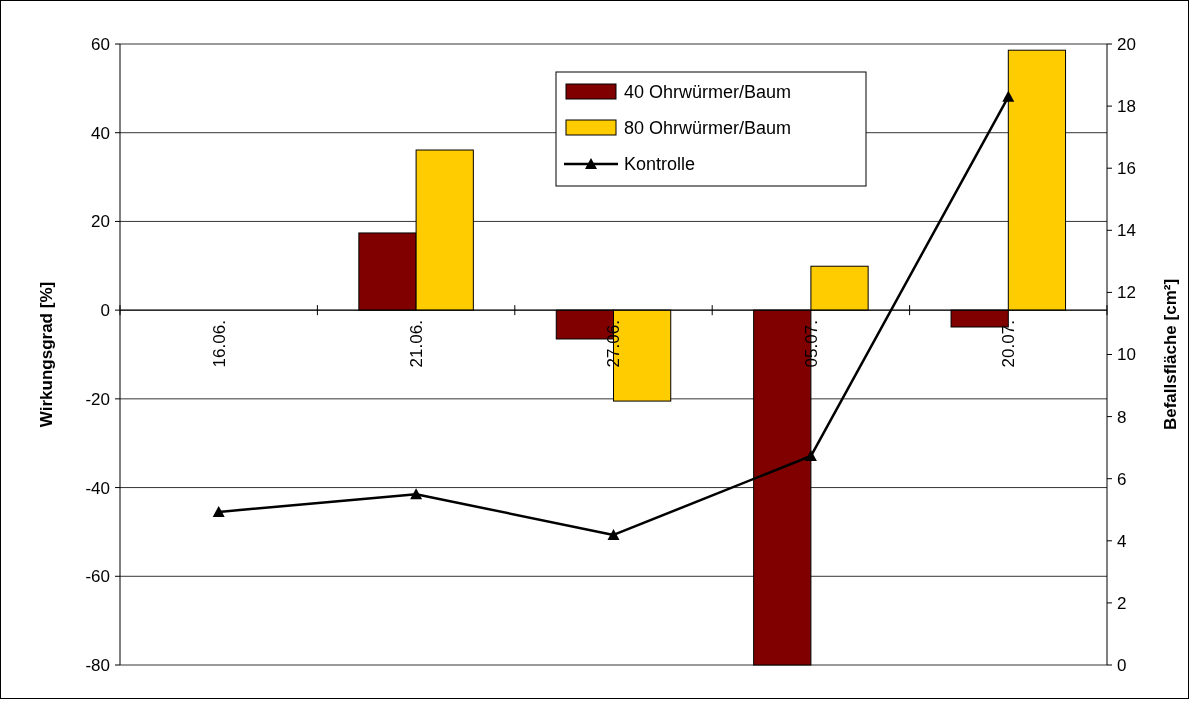 This screenshot has width=1194, height=704. I want to click on x-tick-label: 05.07., so click(811, 344).